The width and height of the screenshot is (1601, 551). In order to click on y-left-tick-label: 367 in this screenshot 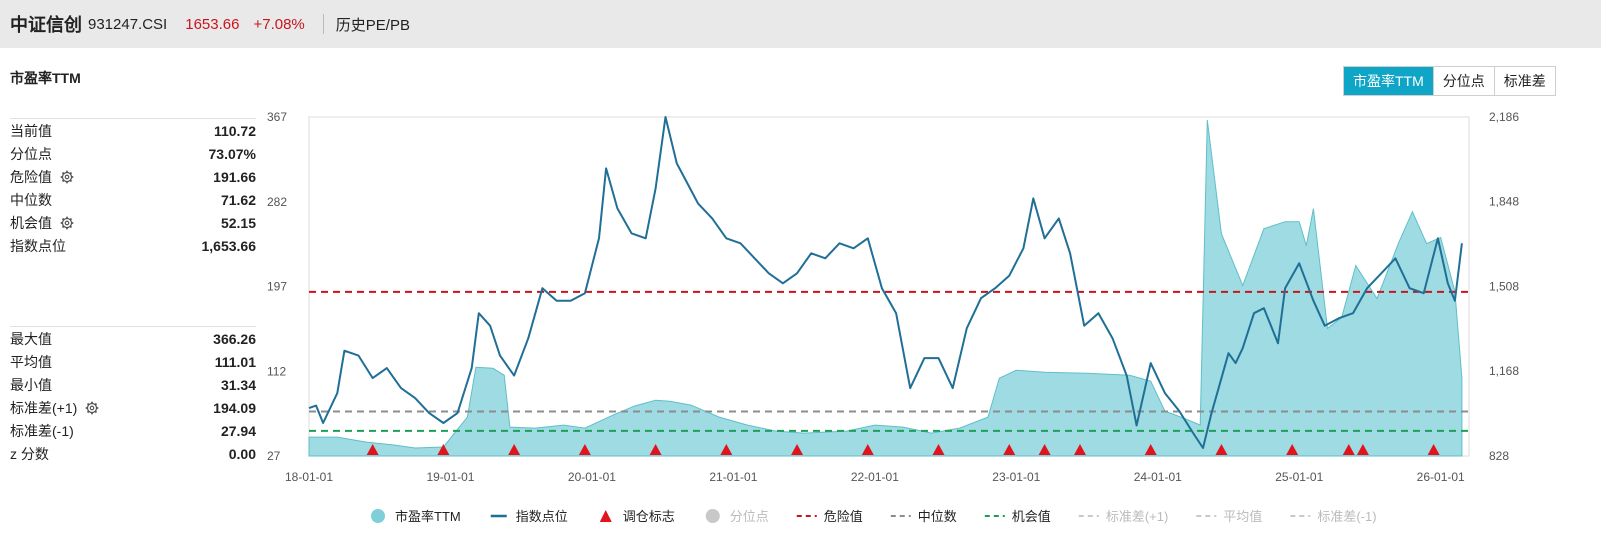, I will do `click(277, 117)`.